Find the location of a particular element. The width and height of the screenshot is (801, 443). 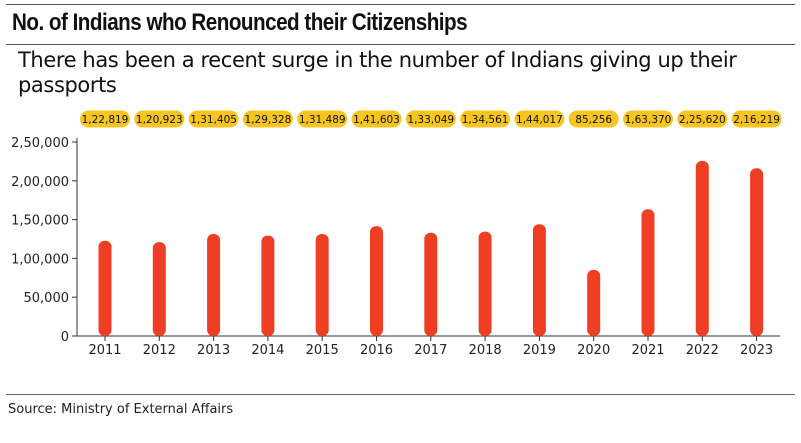

data-label: 1,29,328 is located at coordinates (268, 120).